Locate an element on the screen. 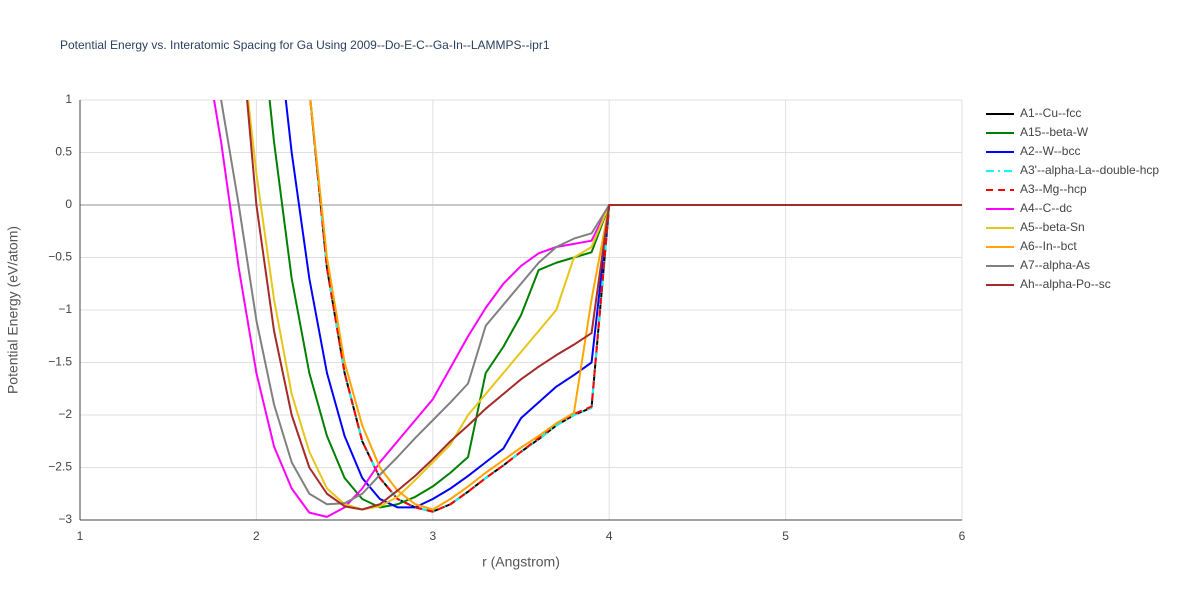 This screenshot has width=1200, height=600. y-tick-label: 0 is located at coordinates (68, 204).